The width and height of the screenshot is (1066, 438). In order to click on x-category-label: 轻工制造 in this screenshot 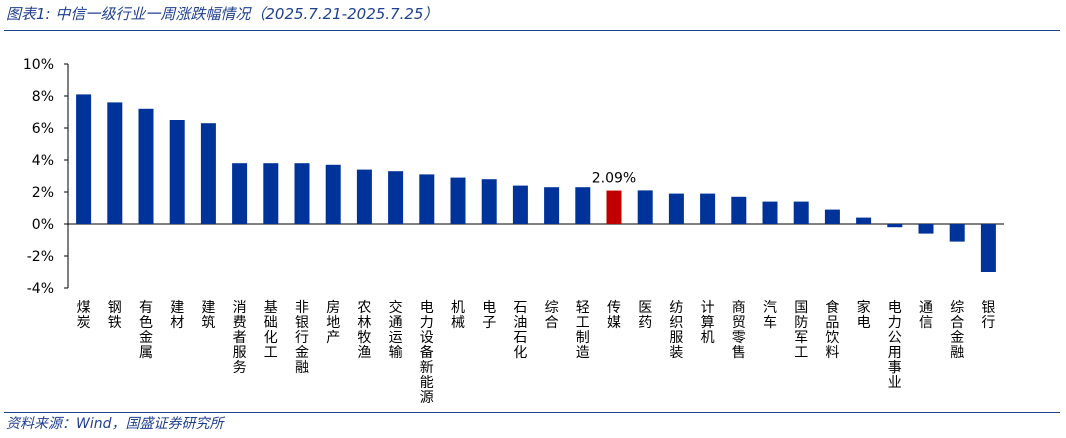, I will do `click(583, 330)`.